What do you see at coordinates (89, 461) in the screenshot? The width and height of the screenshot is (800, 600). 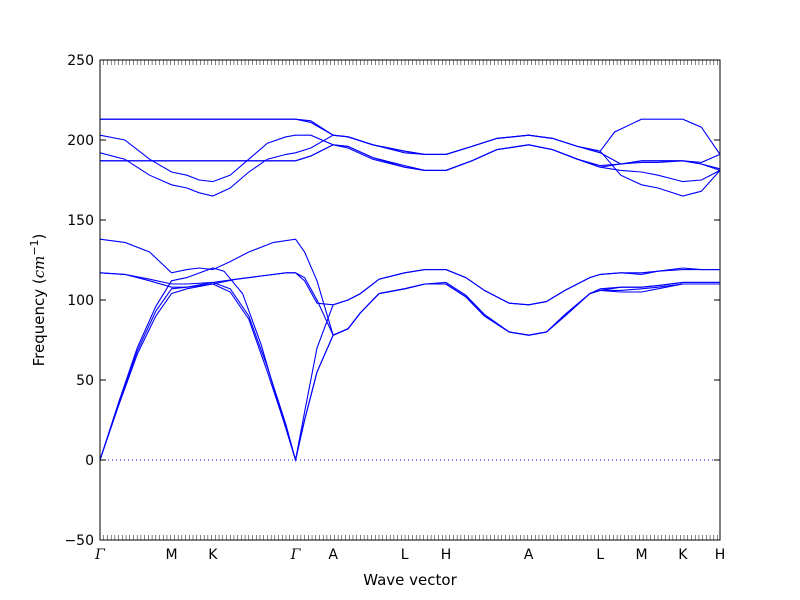 I see `y-tick-label: 0` at bounding box center [89, 461].